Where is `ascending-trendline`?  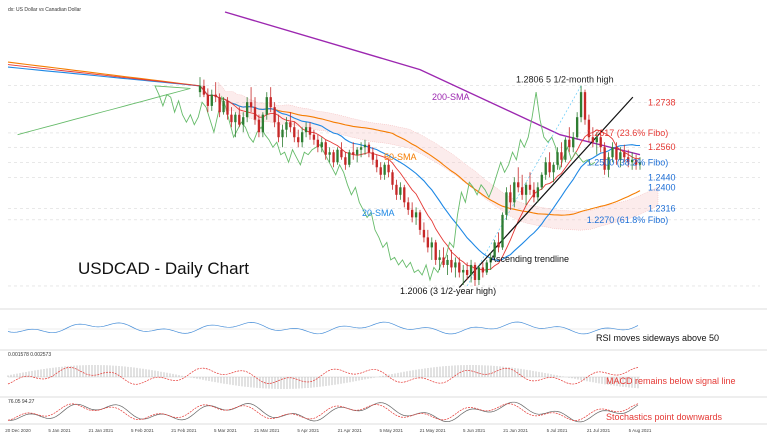 ascending-trendline is located at coordinates (546, 192).